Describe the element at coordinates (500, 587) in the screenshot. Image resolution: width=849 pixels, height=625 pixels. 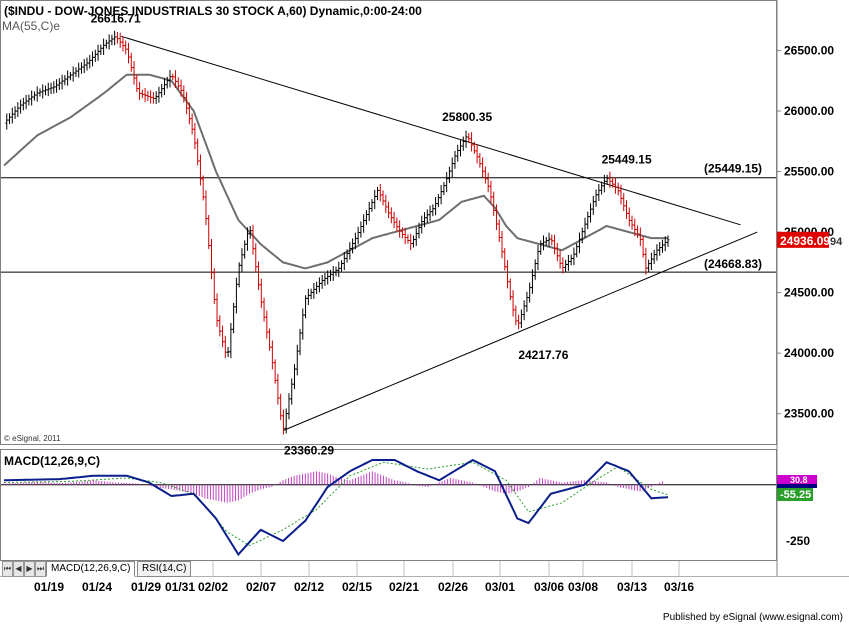
I see `x-tick-label: 03/01` at that location.